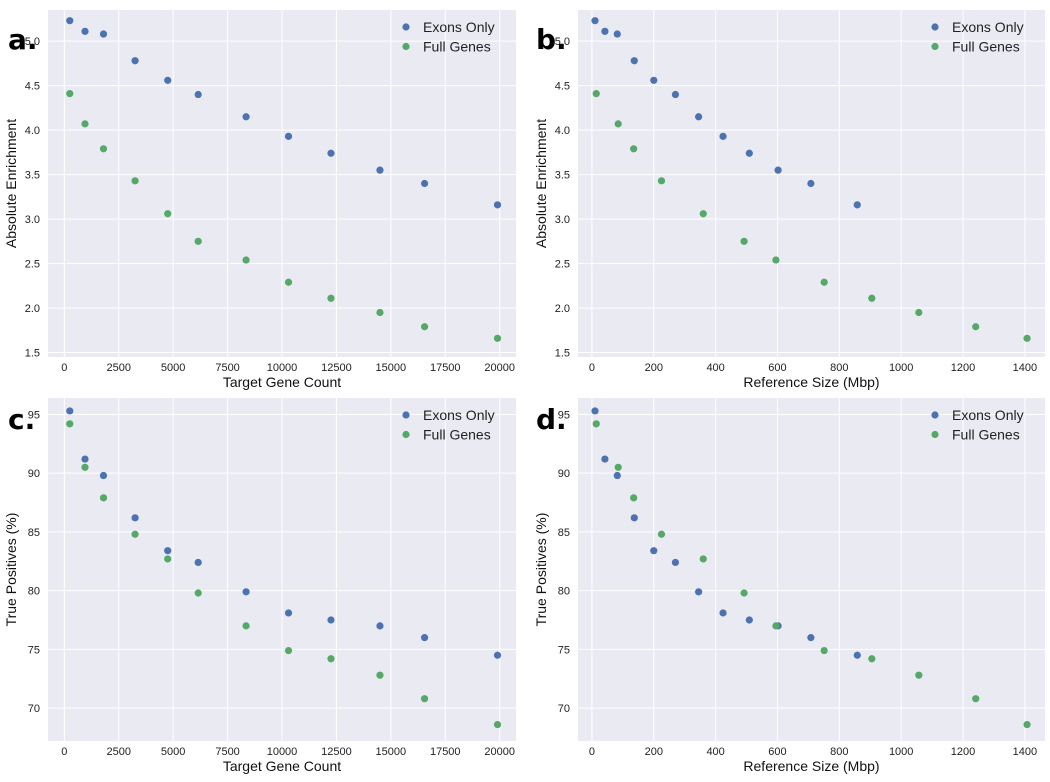 The width and height of the screenshot is (1050, 782). What do you see at coordinates (227, 752) in the screenshot?
I see `x-tick-label: 7500` at bounding box center [227, 752].